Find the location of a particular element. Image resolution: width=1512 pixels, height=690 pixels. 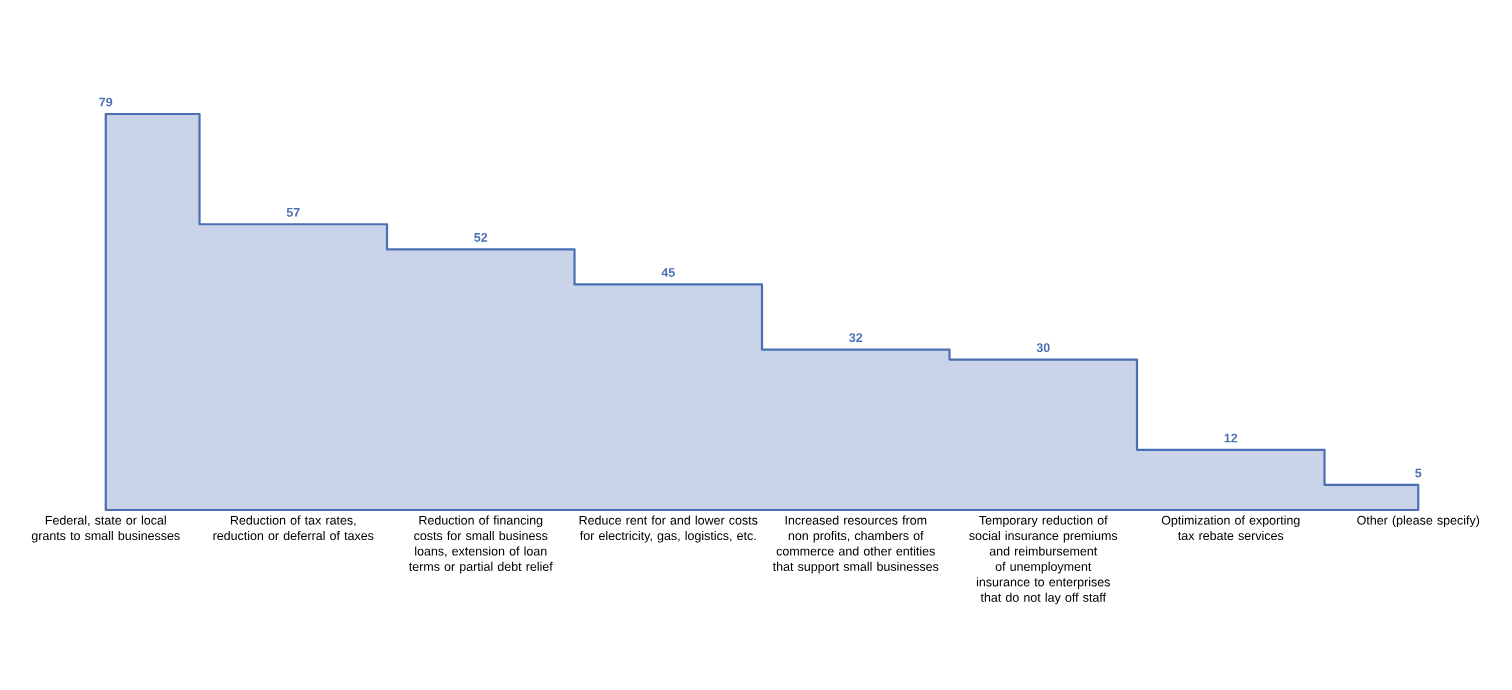

x-tick-label: Reduction of tax rates, reduction or deferral of taxes is located at coordinates (293, 528).